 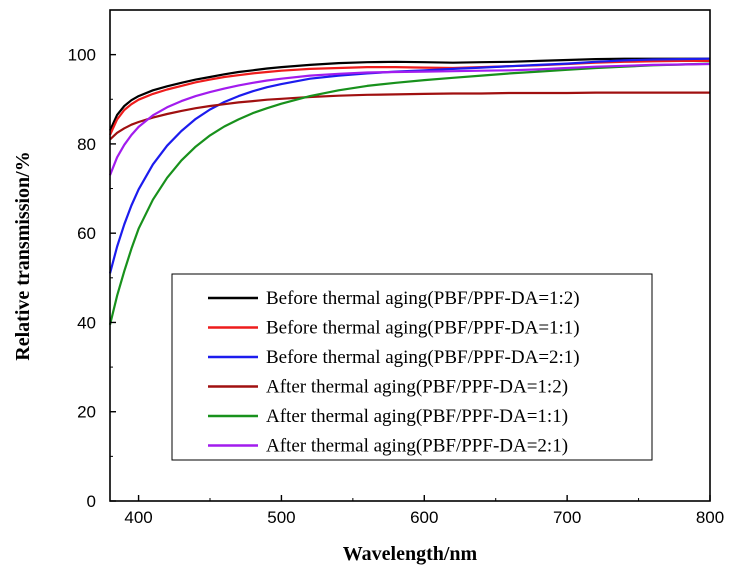 What do you see at coordinates (423, 357) in the screenshot?
I see `legend-label-3: Before thermal aging(PBF/PPF-DA=2:1)` at bounding box center [423, 357].